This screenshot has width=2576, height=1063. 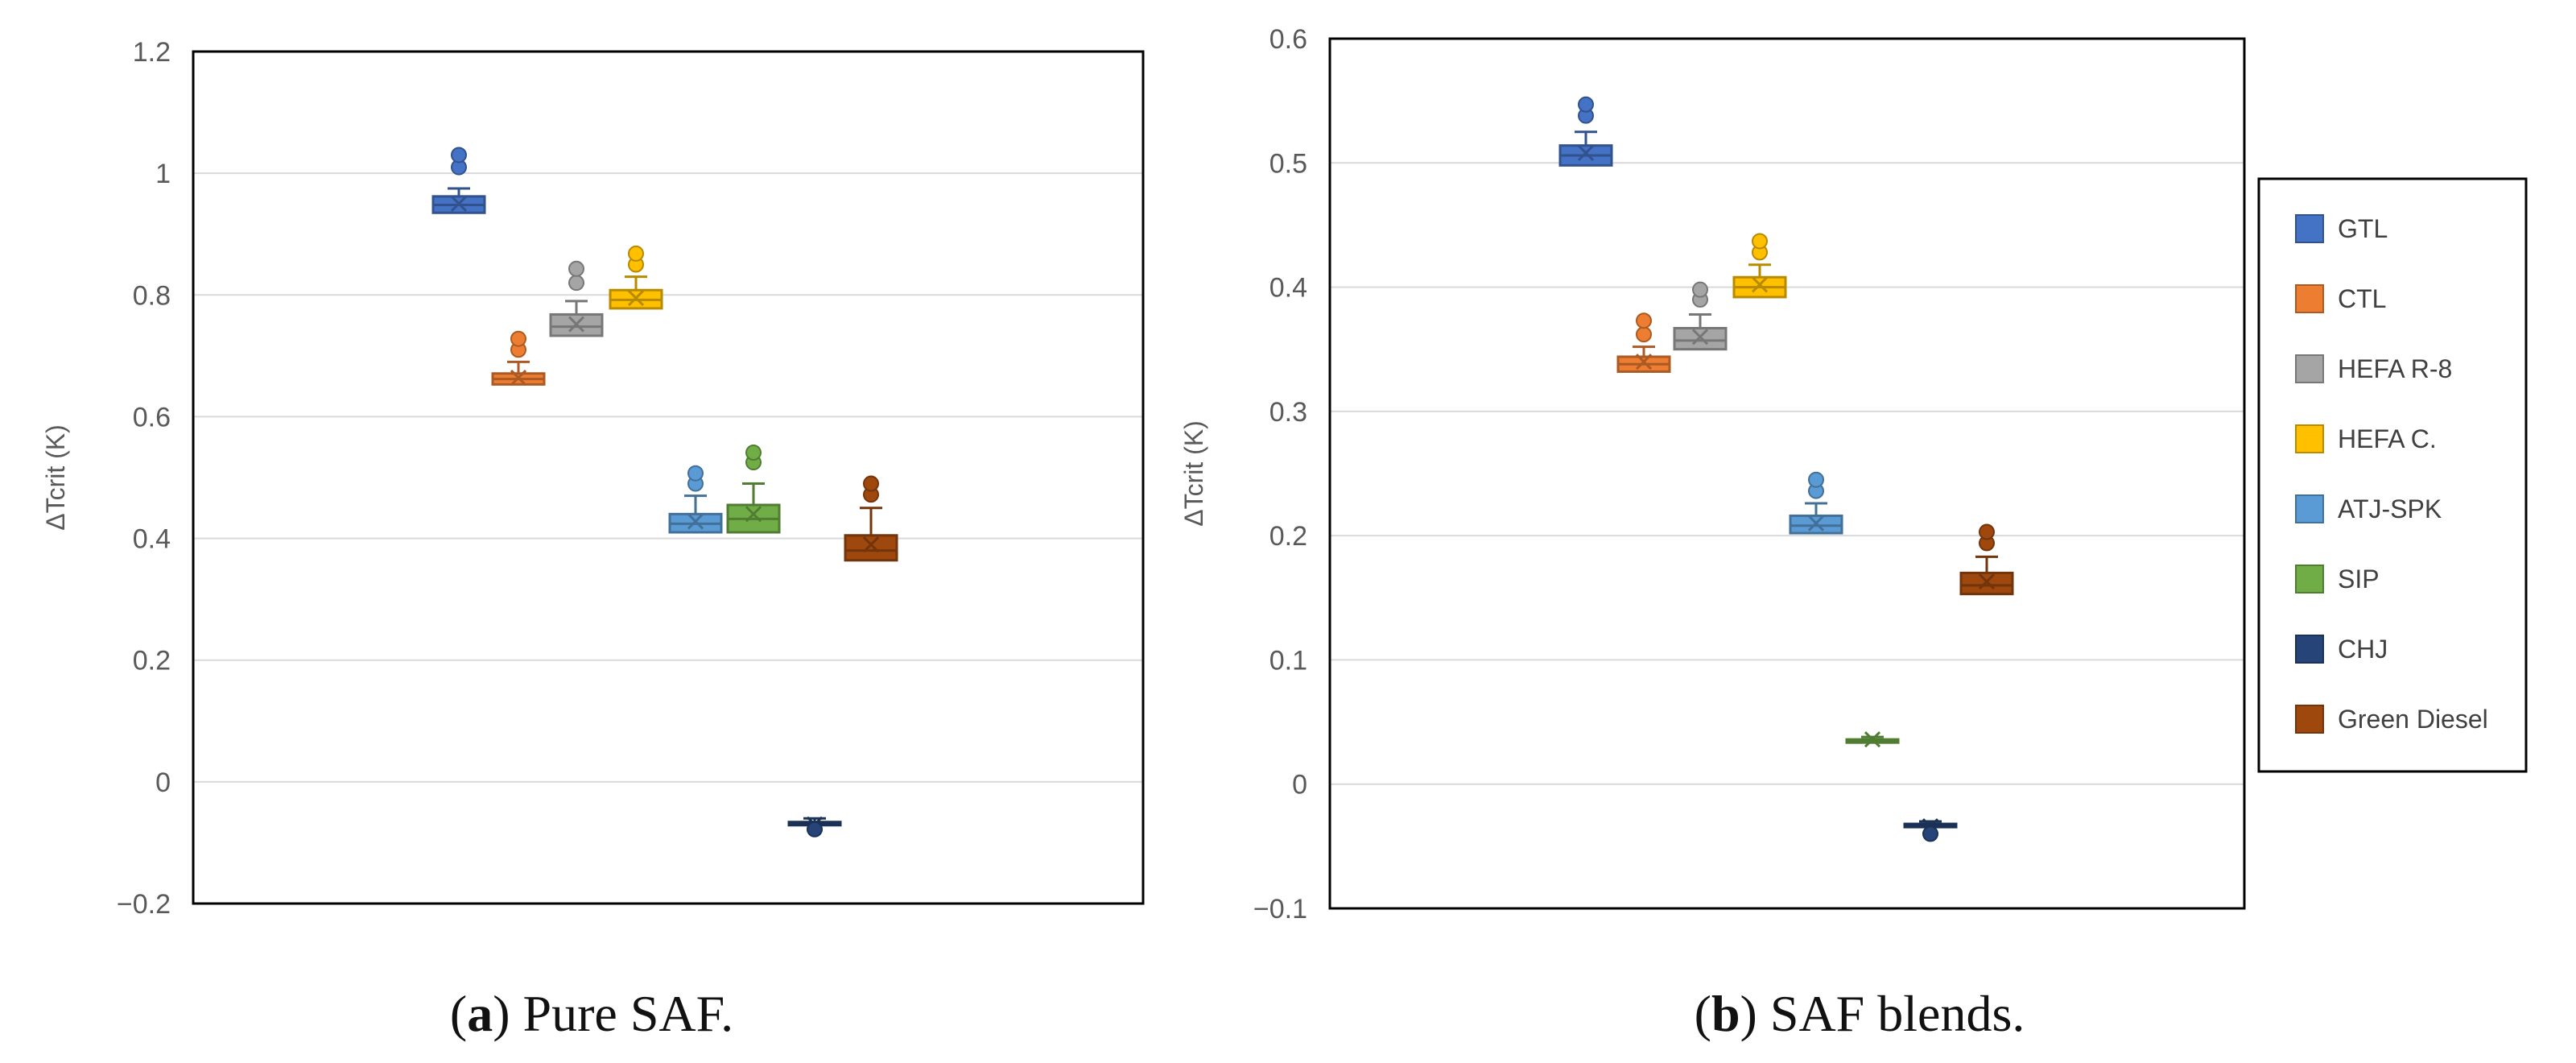 What do you see at coordinates (2390, 508) in the screenshot?
I see `legend-label-atj-spk: ATJ-SPK` at bounding box center [2390, 508].